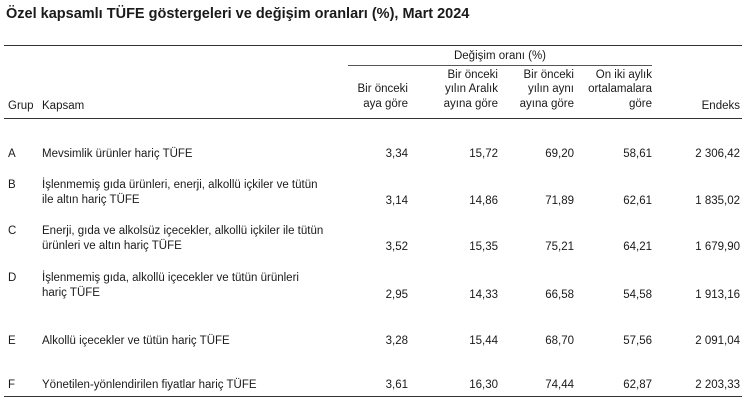  I want to click on row-december: 16,30, so click(483, 385).